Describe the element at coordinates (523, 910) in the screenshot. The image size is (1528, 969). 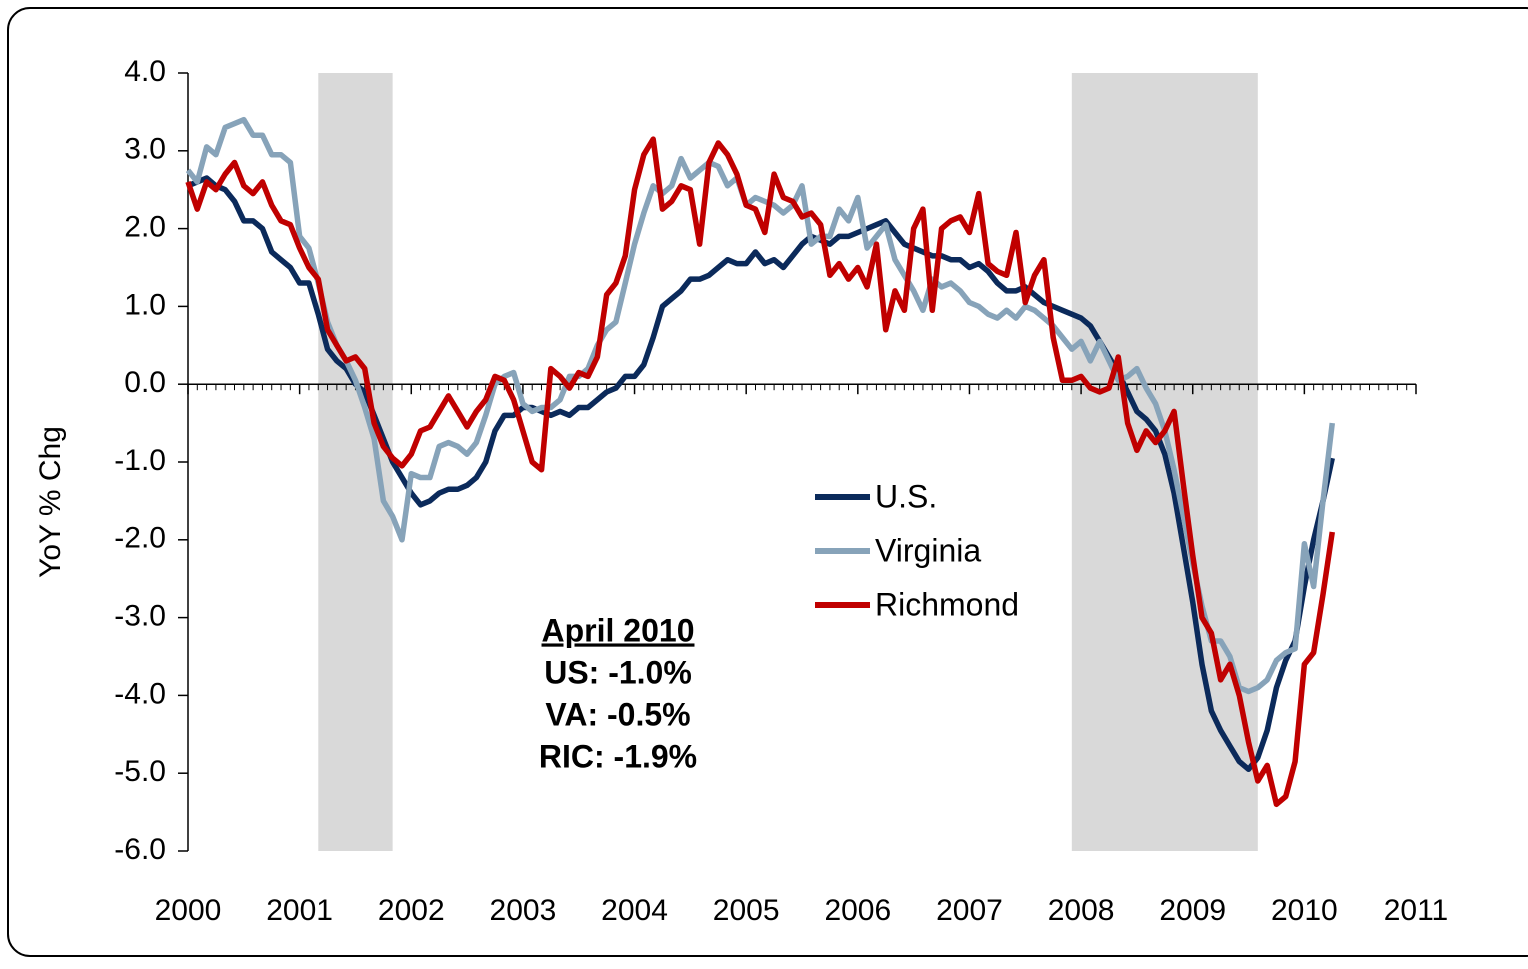
I see `x-tick-label: 2003` at that location.